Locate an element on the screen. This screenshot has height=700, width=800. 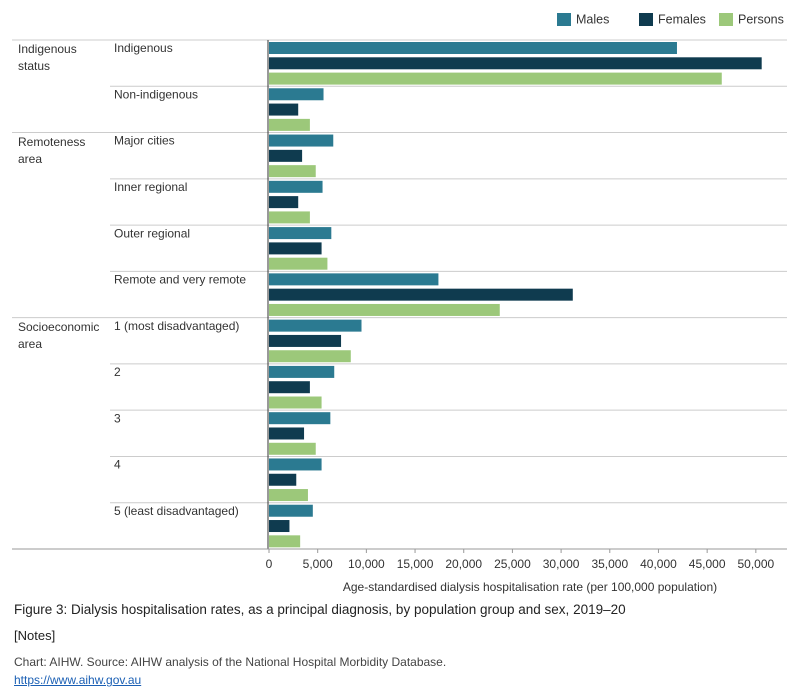
x-tick-label: 30,000 is located at coordinates (561, 564).